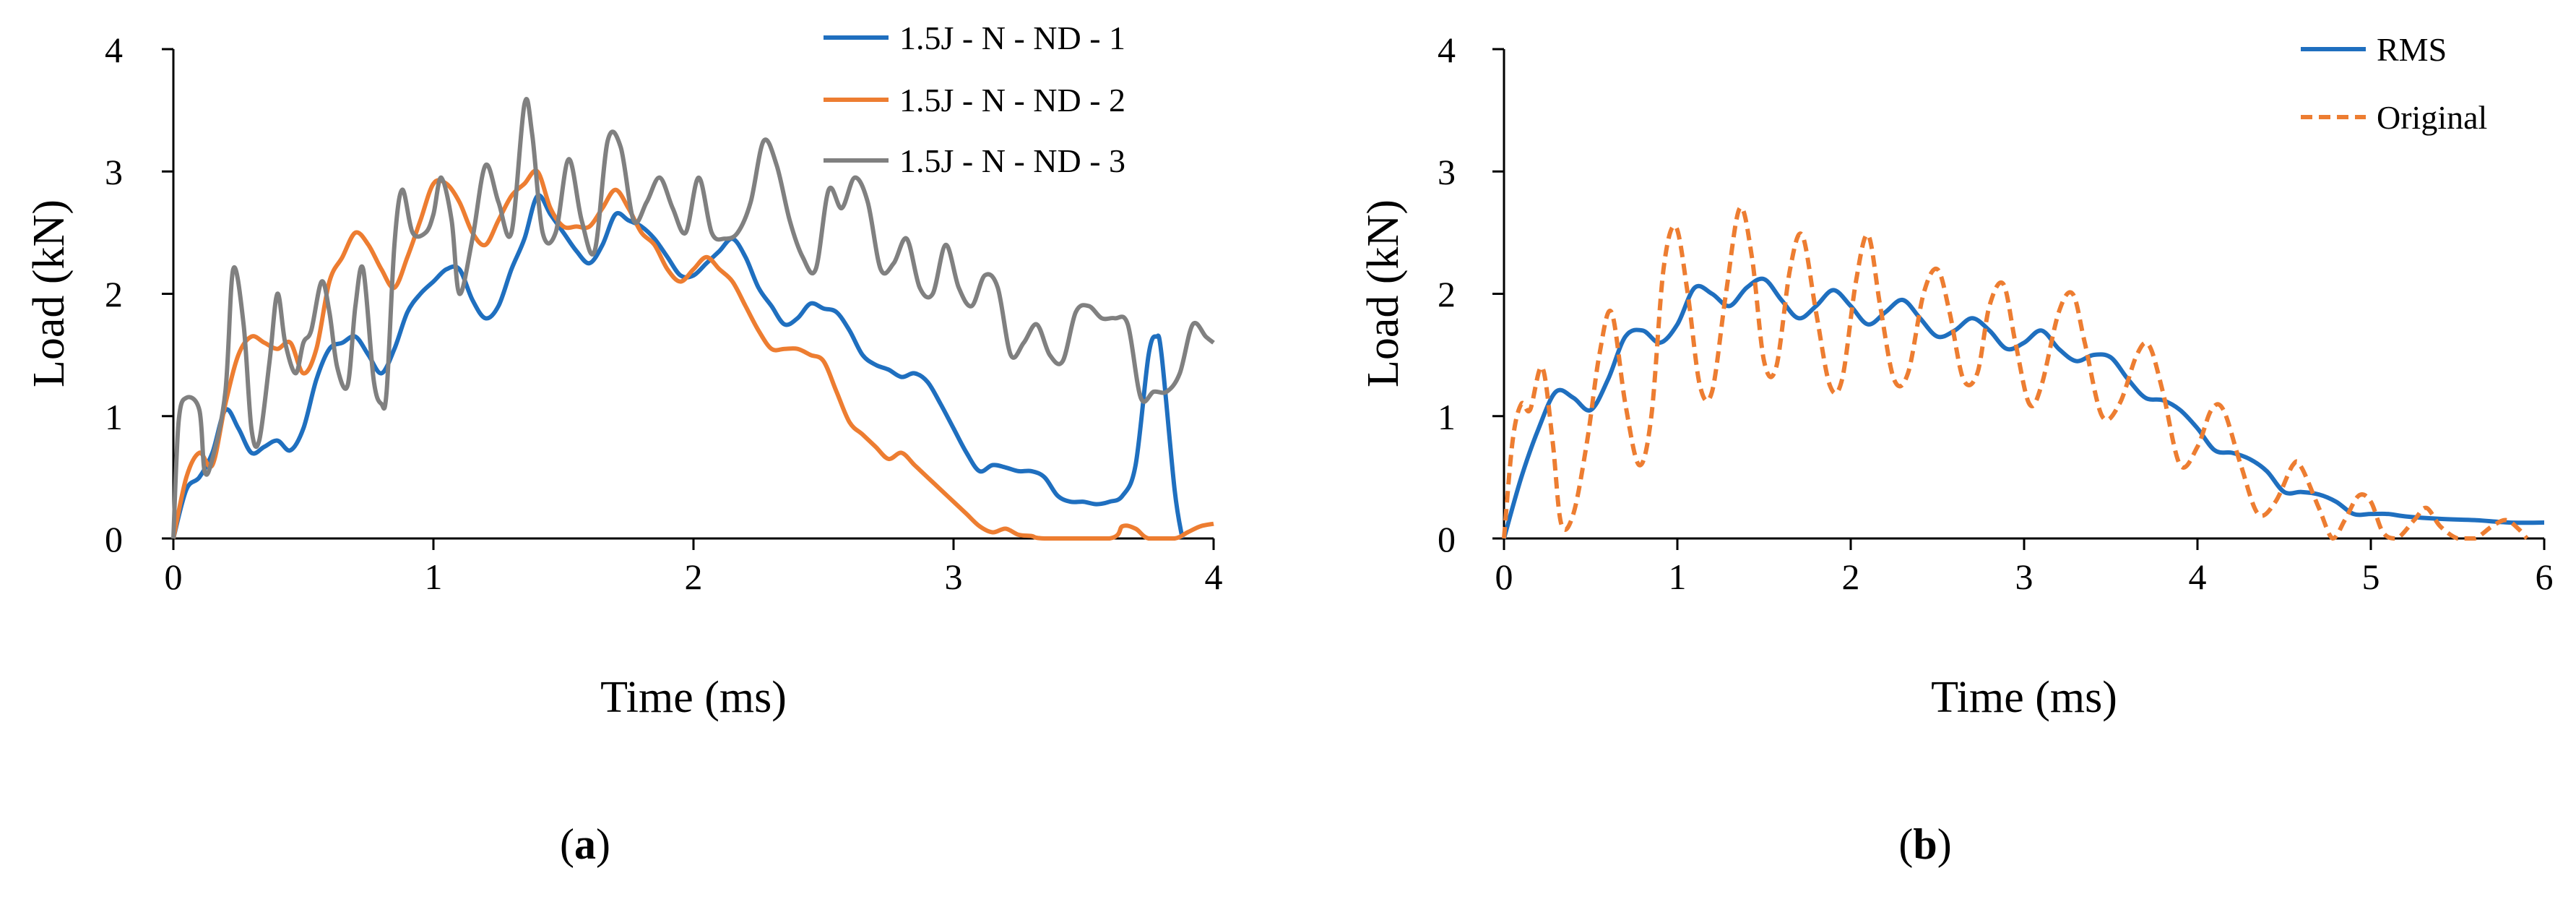 This screenshot has height=902, width=2576. What do you see at coordinates (954, 577) in the screenshot?
I see `panel-a-xtick-label: 3` at bounding box center [954, 577].